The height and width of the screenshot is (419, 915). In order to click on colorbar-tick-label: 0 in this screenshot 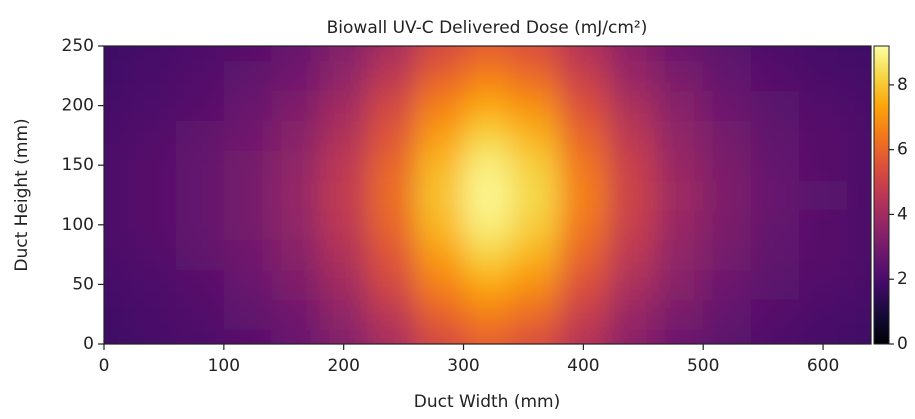, I will do `click(902, 344)`.